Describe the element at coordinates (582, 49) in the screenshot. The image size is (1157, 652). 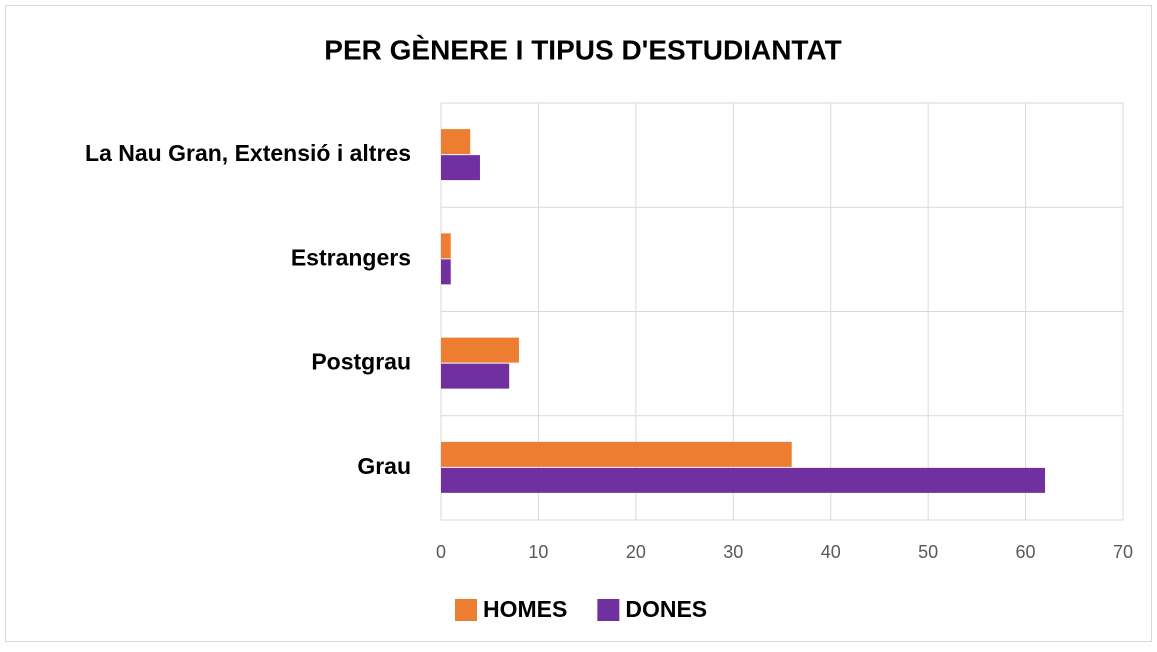
I see `chart-title: PER GÈNERE I TIPUS D'ESTUDIANTAT` at that location.